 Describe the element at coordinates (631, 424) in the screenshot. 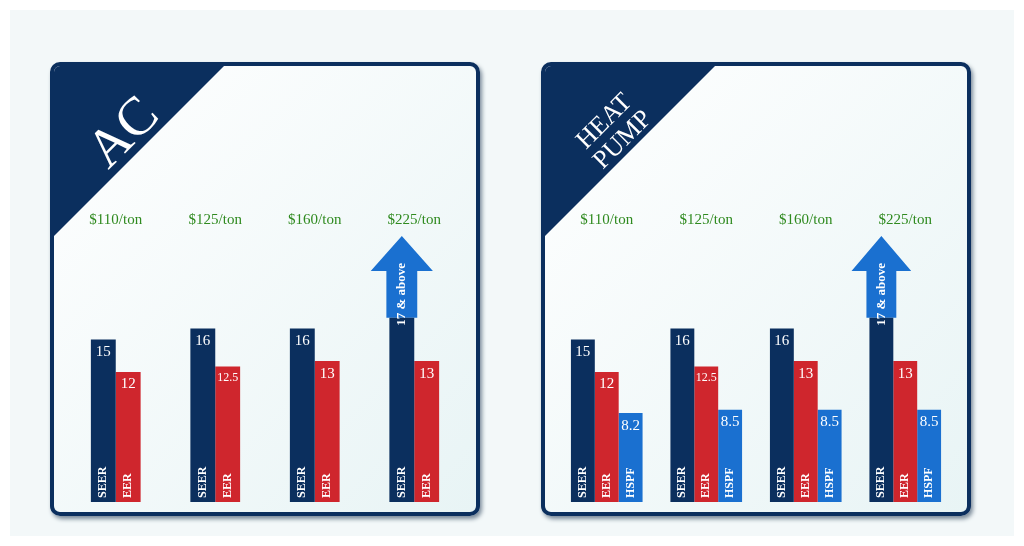

I see `data-label: 8.2` at that location.